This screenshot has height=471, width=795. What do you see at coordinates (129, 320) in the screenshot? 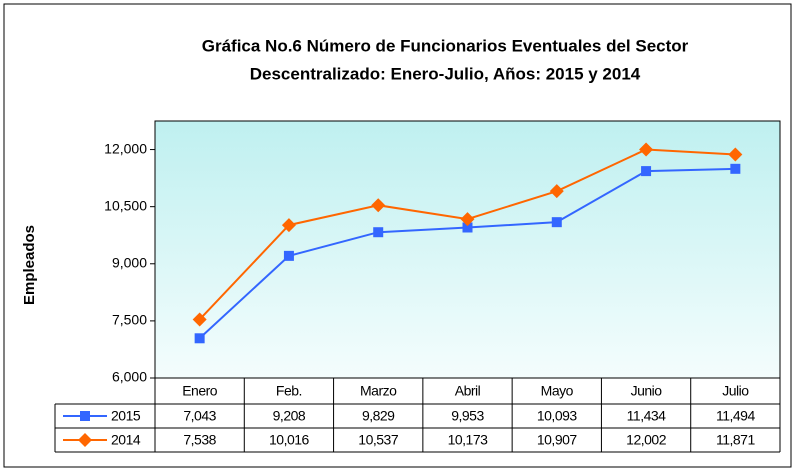
I see `y-tick-label: 7,500` at bounding box center [129, 320].